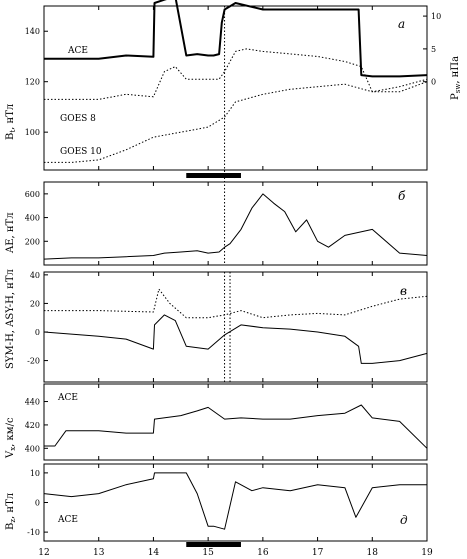 The image size is (467, 559). What do you see at coordinates (43, 553) in the screenshot?
I see `x-tick-label: 12` at bounding box center [43, 553].